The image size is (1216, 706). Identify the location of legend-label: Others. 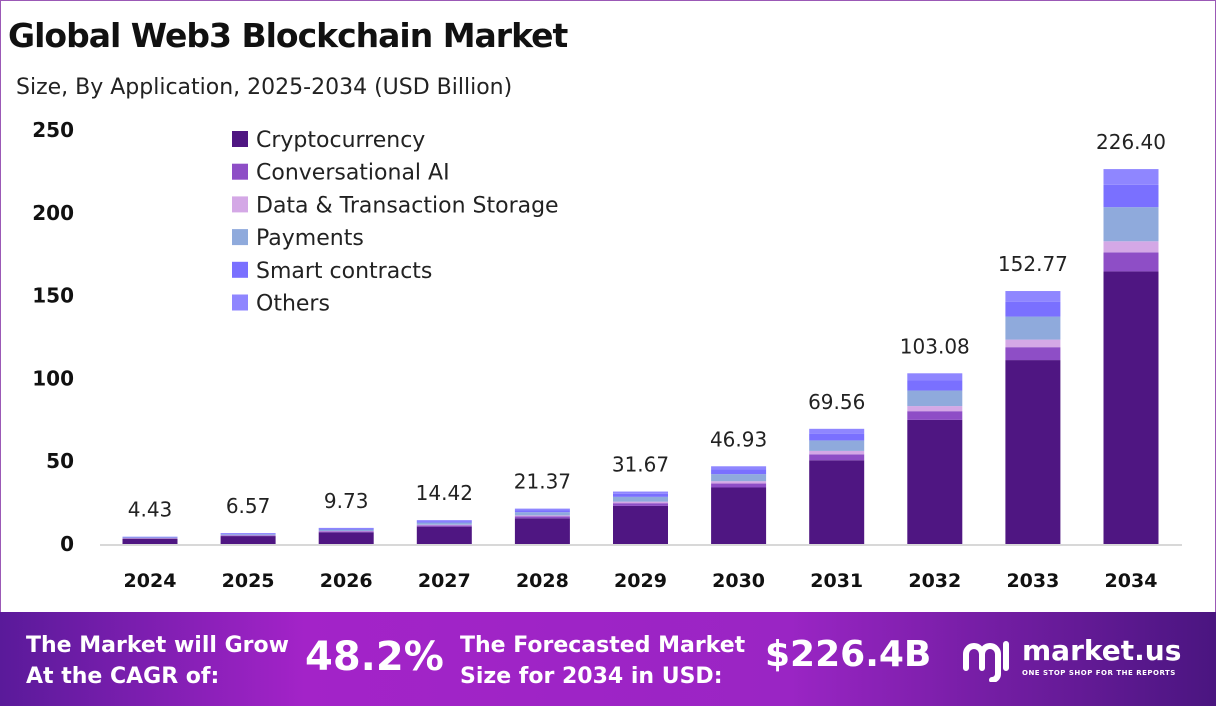
(293, 304).